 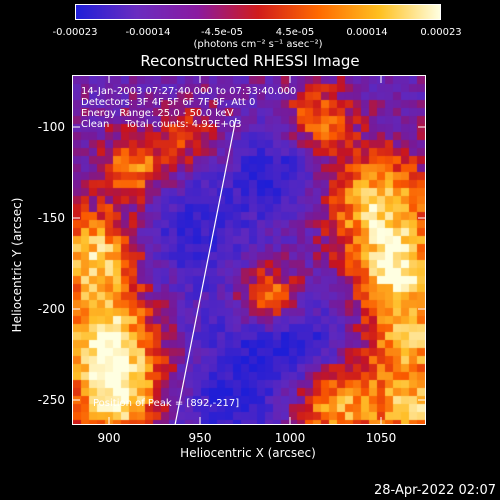 I want to click on colorbar-tick: -0.00023, so click(x=75, y=32).